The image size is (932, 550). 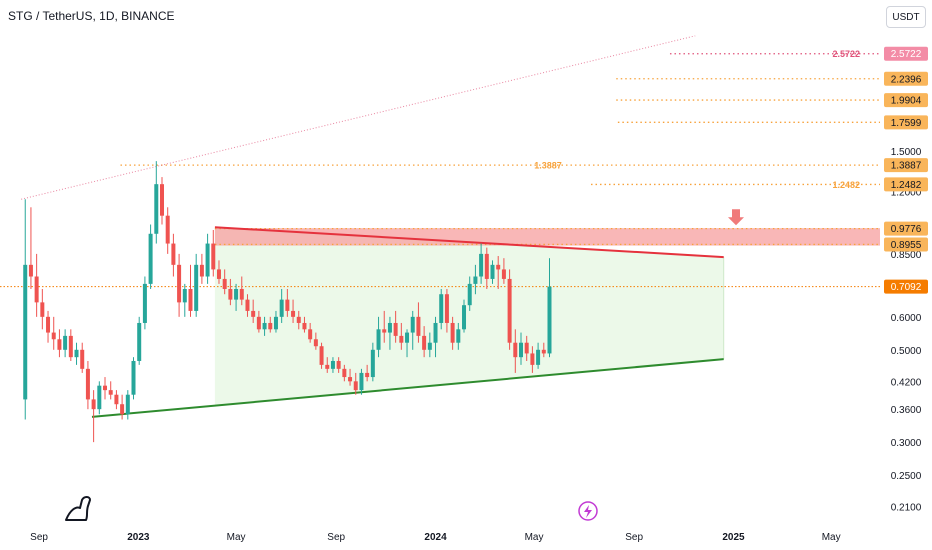 I want to click on tradingview-dino-logo, so click(x=78, y=508).